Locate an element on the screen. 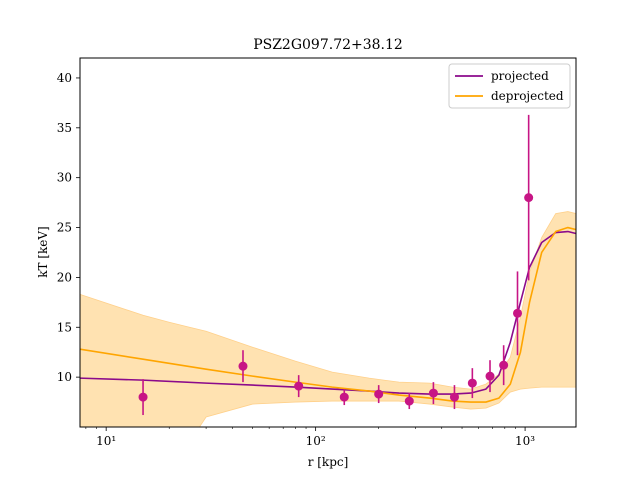  y-tick-label: 20 is located at coordinates (64, 277).